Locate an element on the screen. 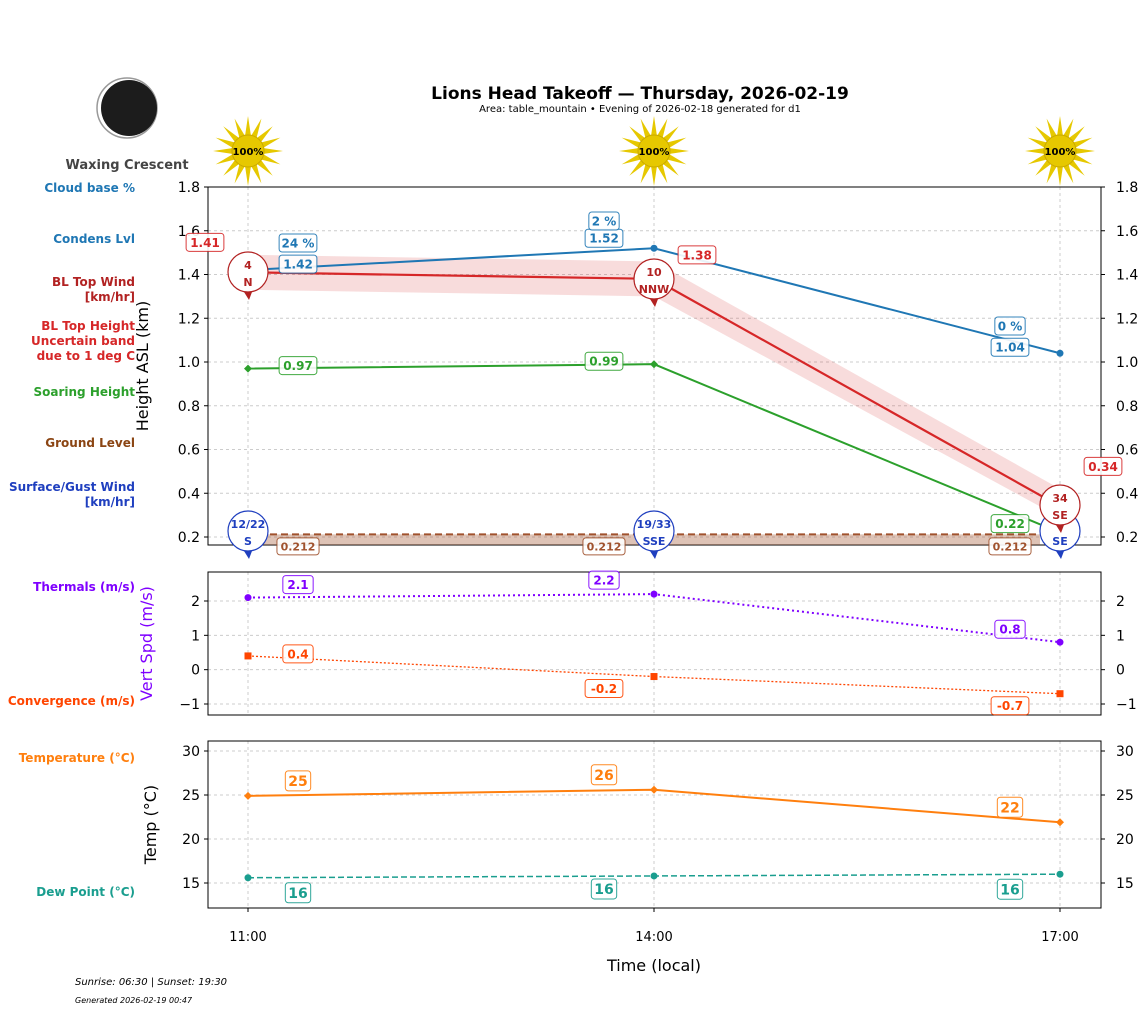 This screenshot has height=1011, width=1147. data-label-text: 2.2 is located at coordinates (603, 581).